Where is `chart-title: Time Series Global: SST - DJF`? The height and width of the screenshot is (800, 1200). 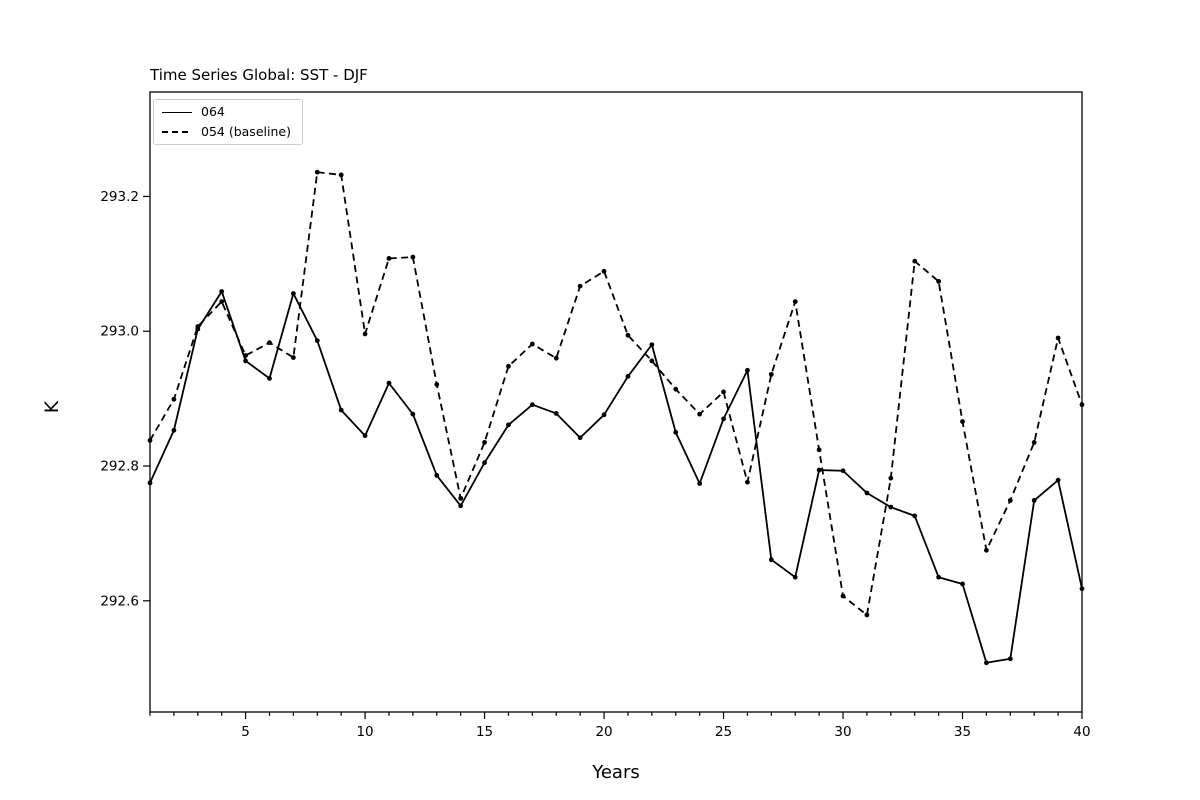
chart-title: Time Series Global: SST - DJF is located at coordinates (259, 75).